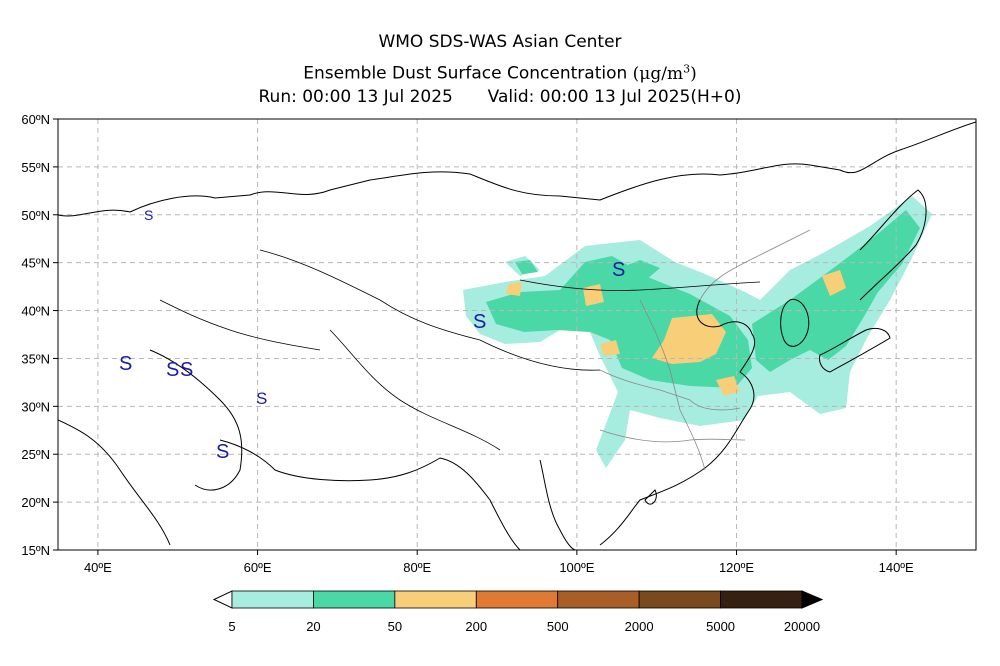 This screenshot has width=1000, height=666. What do you see at coordinates (705, 350) in the screenshot?
I see `province-borders` at bounding box center [705, 350].